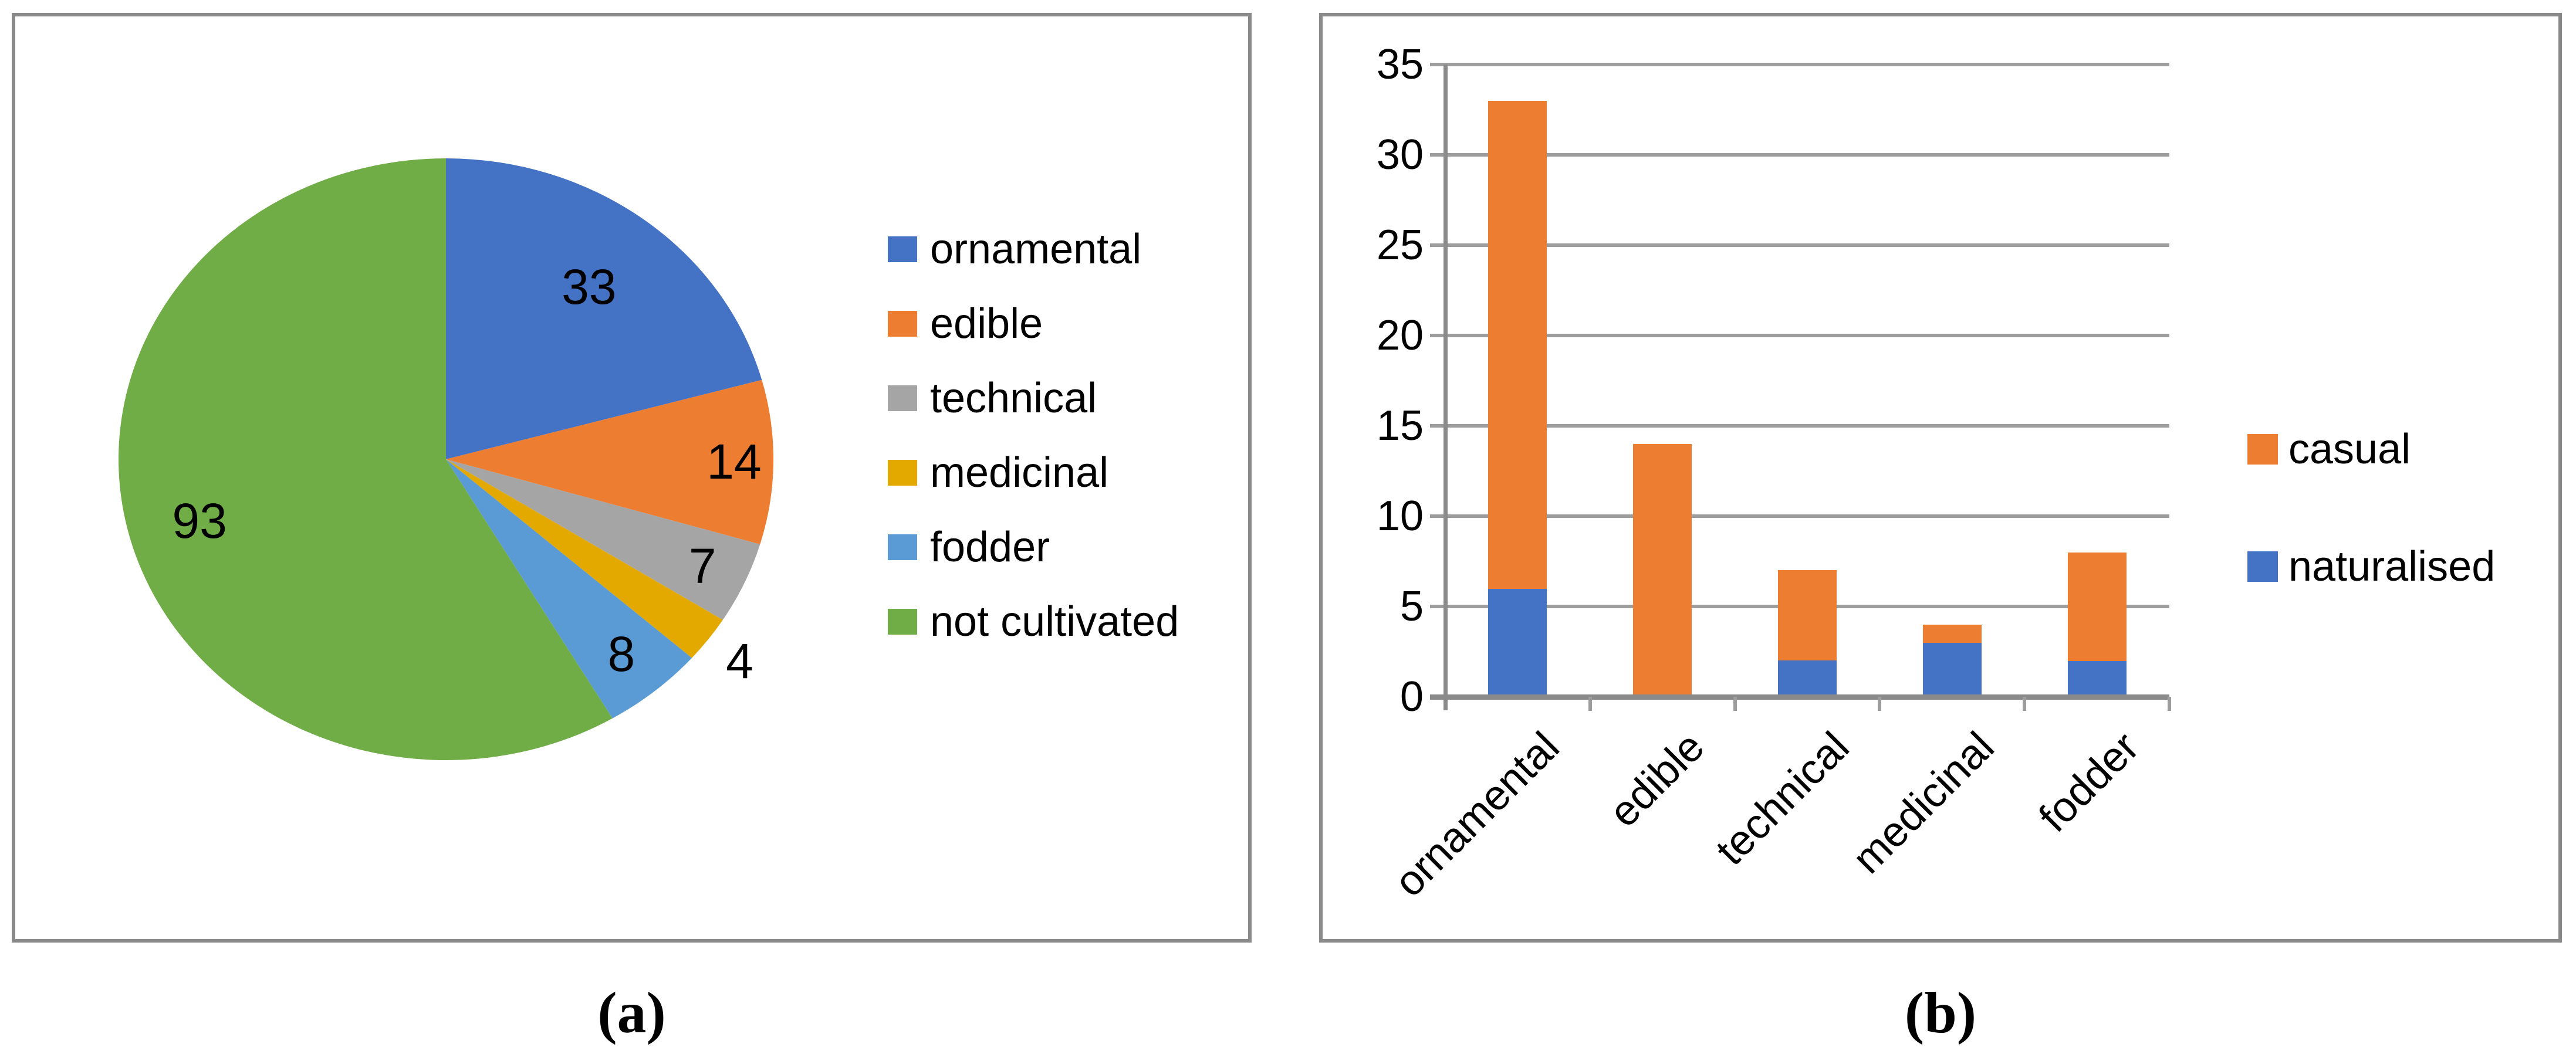  What do you see at coordinates (631, 1012) in the screenshot?
I see `caption-a: (a)` at bounding box center [631, 1012].